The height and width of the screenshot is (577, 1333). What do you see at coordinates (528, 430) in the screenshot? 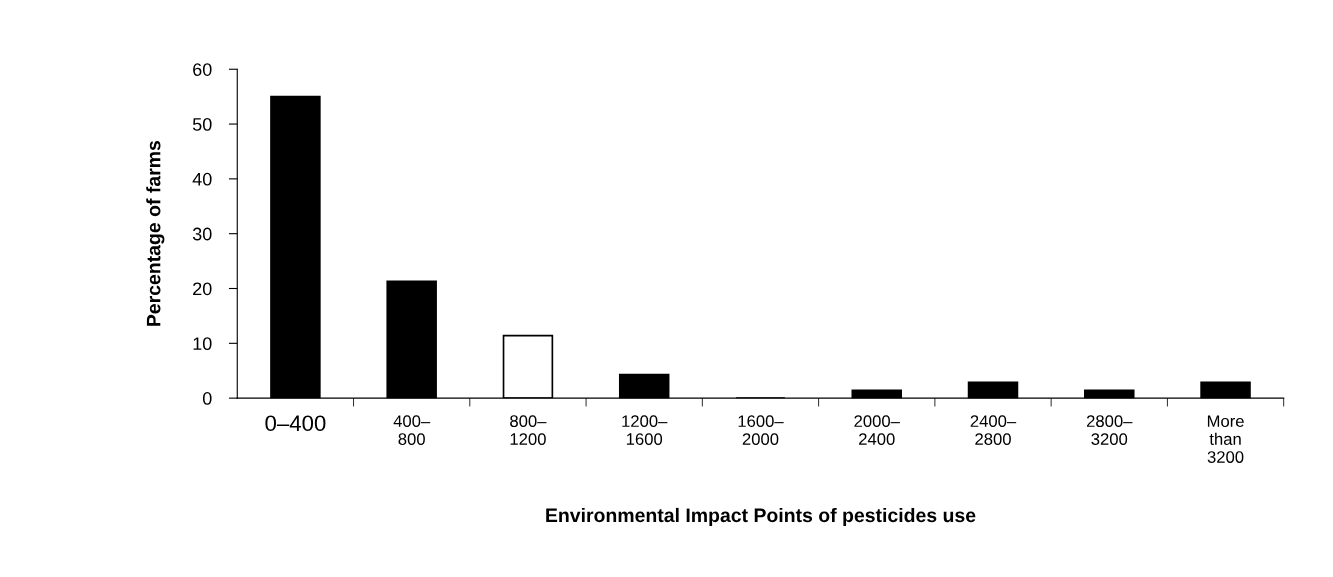
I see `x-tick-label: 800– 1200` at bounding box center [528, 430].